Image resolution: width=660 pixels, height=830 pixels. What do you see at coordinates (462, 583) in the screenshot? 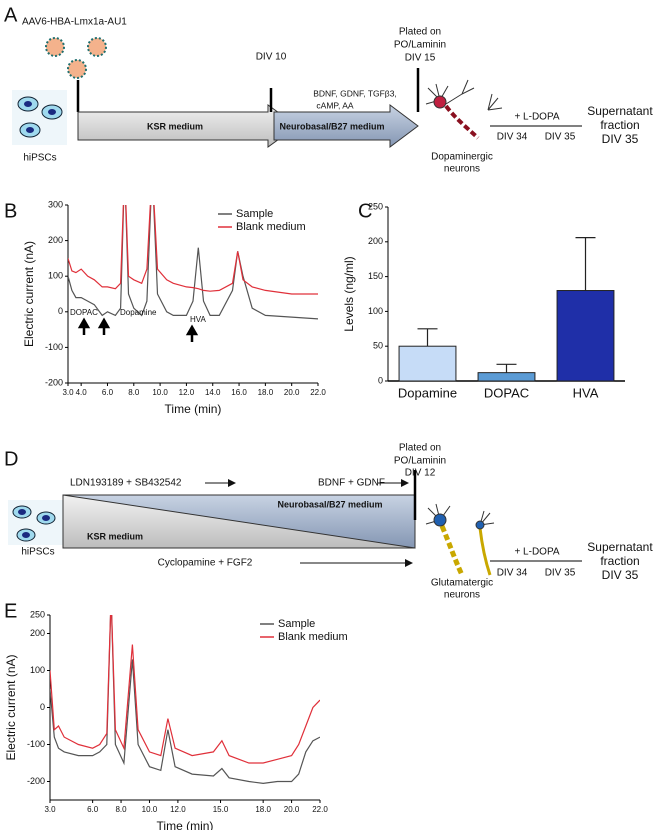
I see `neuron-label: Glutamatergic` at bounding box center [462, 583].